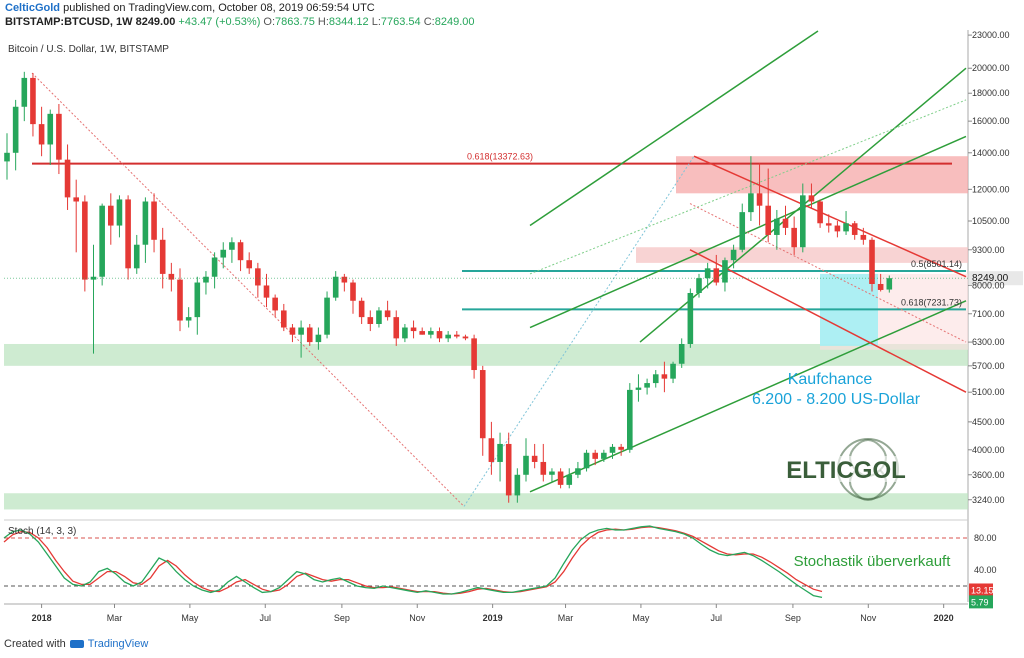 The width and height of the screenshot is (1024, 658). Describe the element at coordinates (486, 501) in the screenshot. I see `support-zone-lower` at that location.